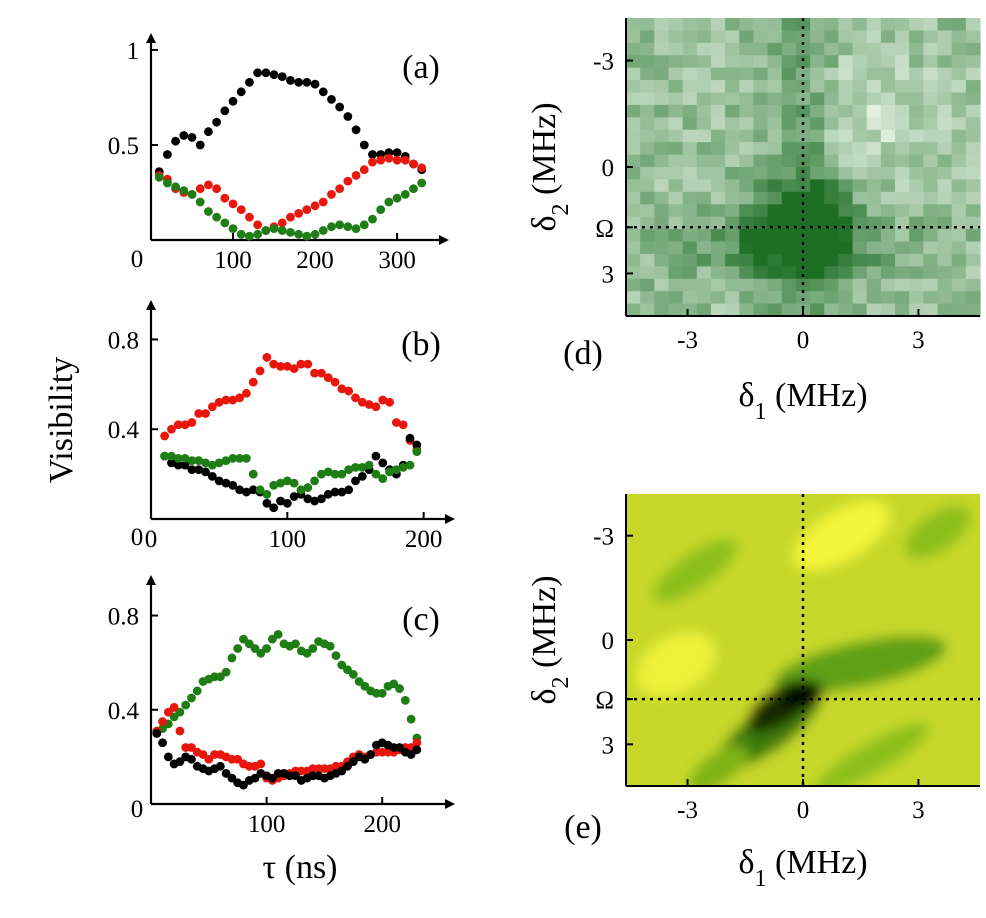  What do you see at coordinates (290, 206) in the screenshot?
I see `series-green` at bounding box center [290, 206].